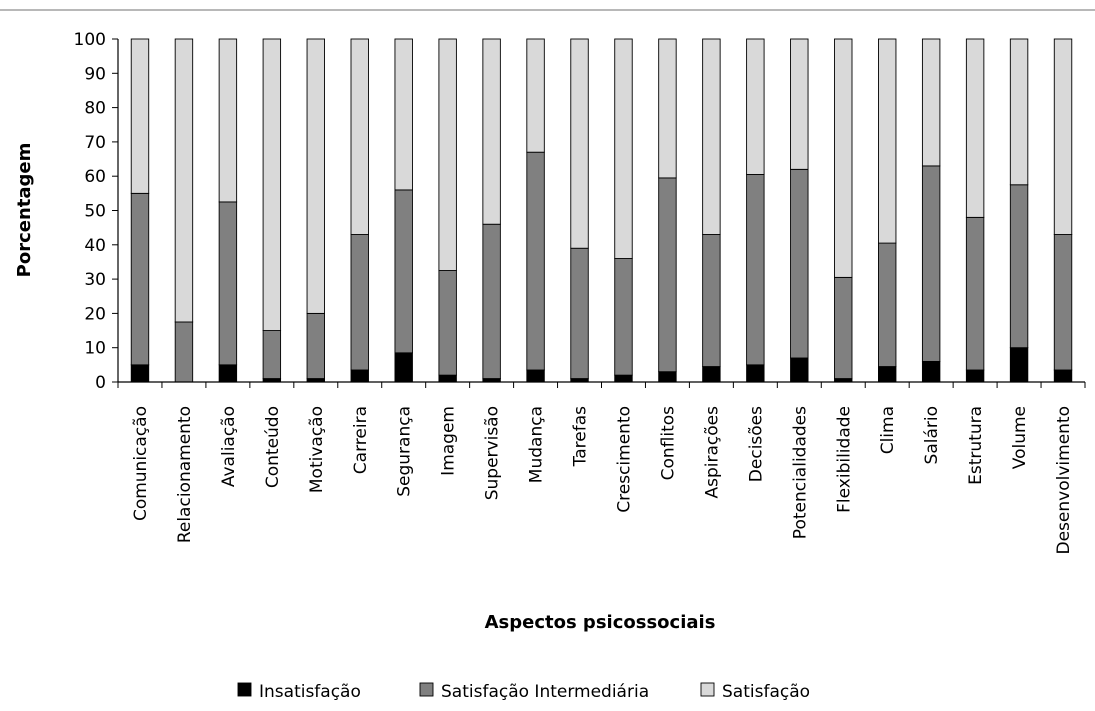 The width and height of the screenshot is (1095, 711). I want to click on x-tick-label: Desenvolvimento, so click(1064, 480).